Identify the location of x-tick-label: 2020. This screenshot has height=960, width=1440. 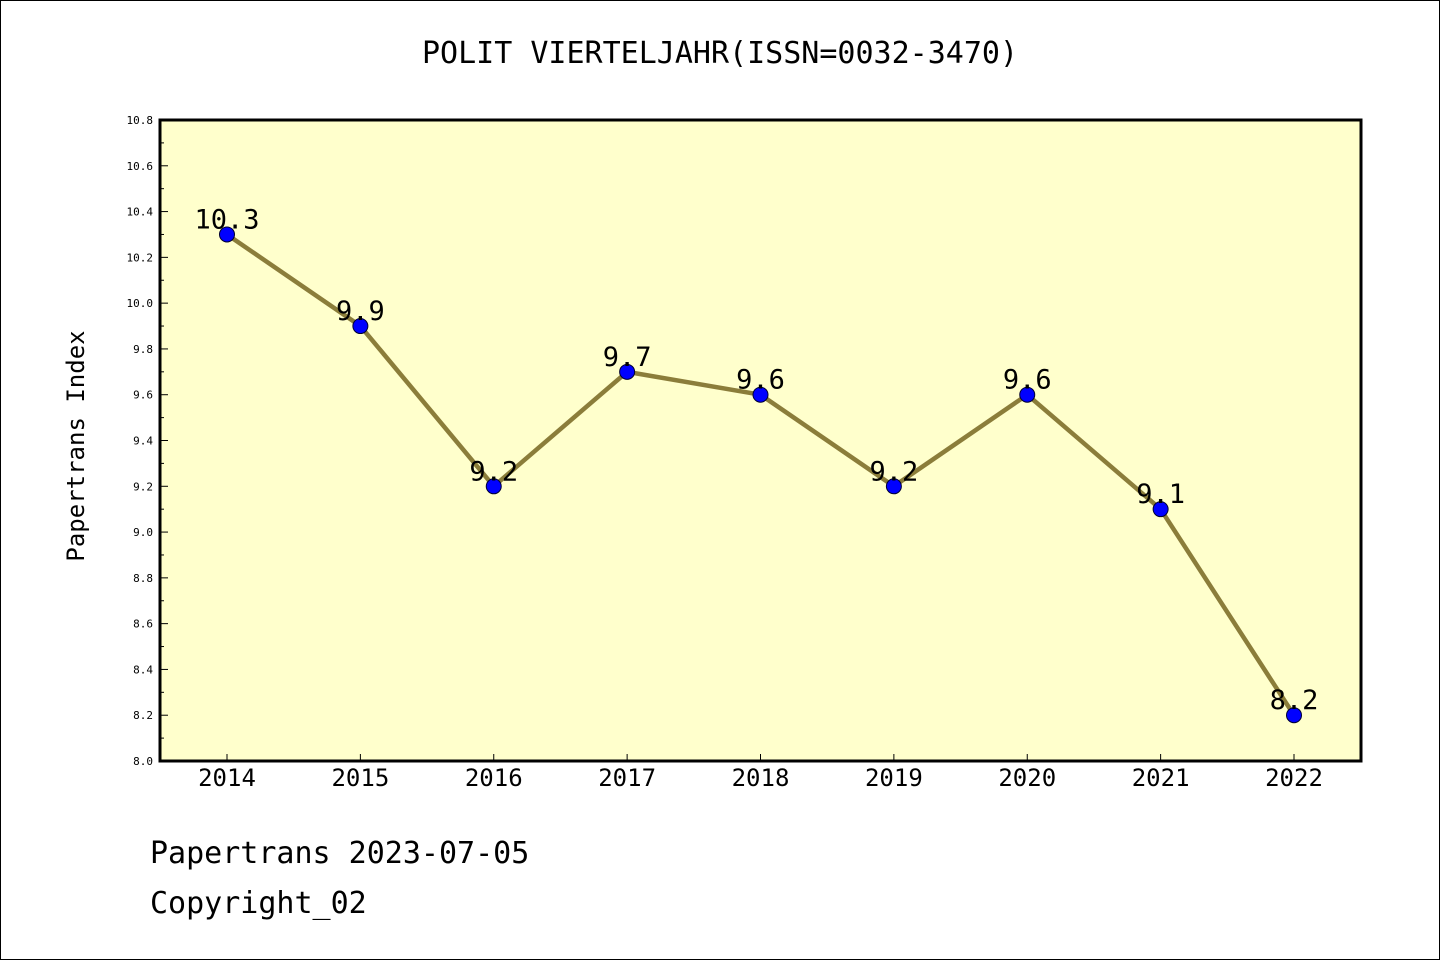
(1027, 778).